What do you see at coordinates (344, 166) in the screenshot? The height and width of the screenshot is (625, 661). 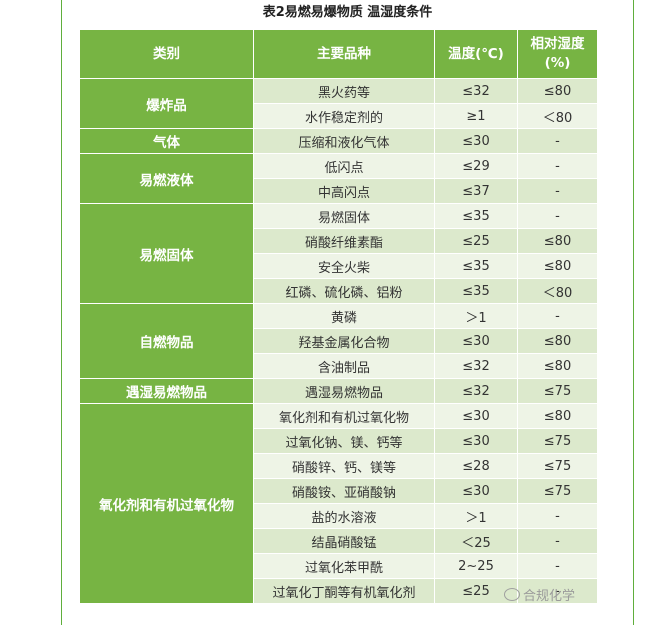 I see `item-cell: 低闪点` at bounding box center [344, 166].